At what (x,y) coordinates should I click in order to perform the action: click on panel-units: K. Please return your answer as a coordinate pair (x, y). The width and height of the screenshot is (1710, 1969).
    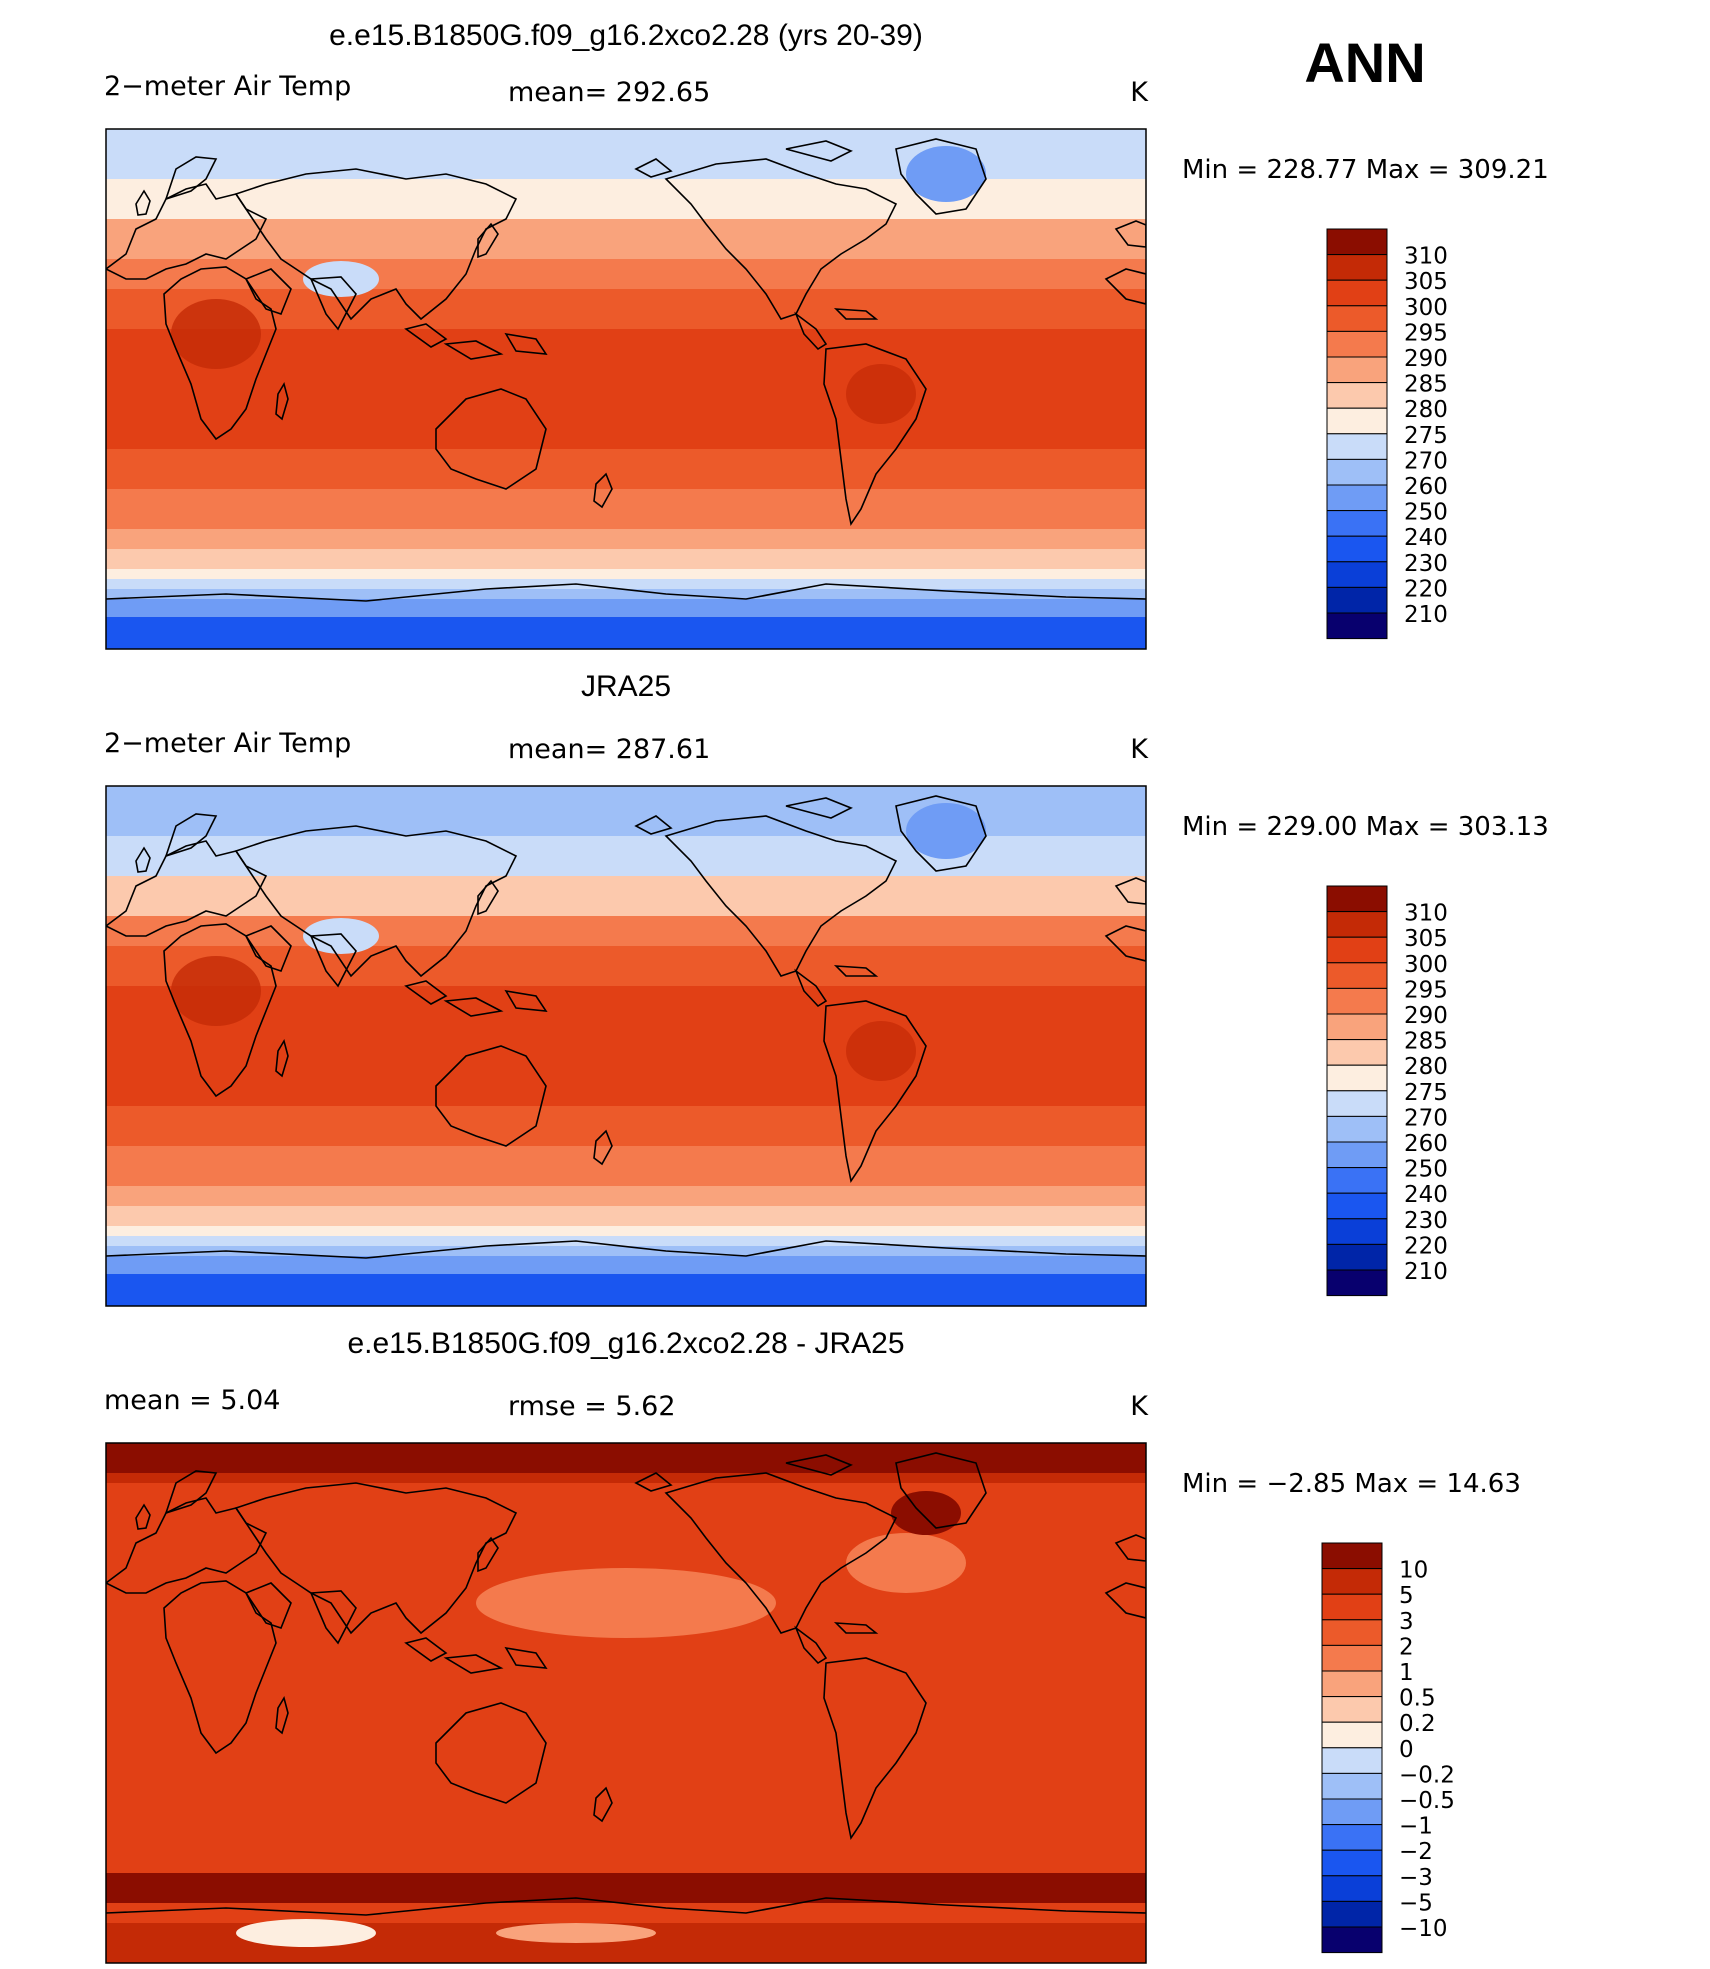
    Looking at the image, I should click on (1139, 749).